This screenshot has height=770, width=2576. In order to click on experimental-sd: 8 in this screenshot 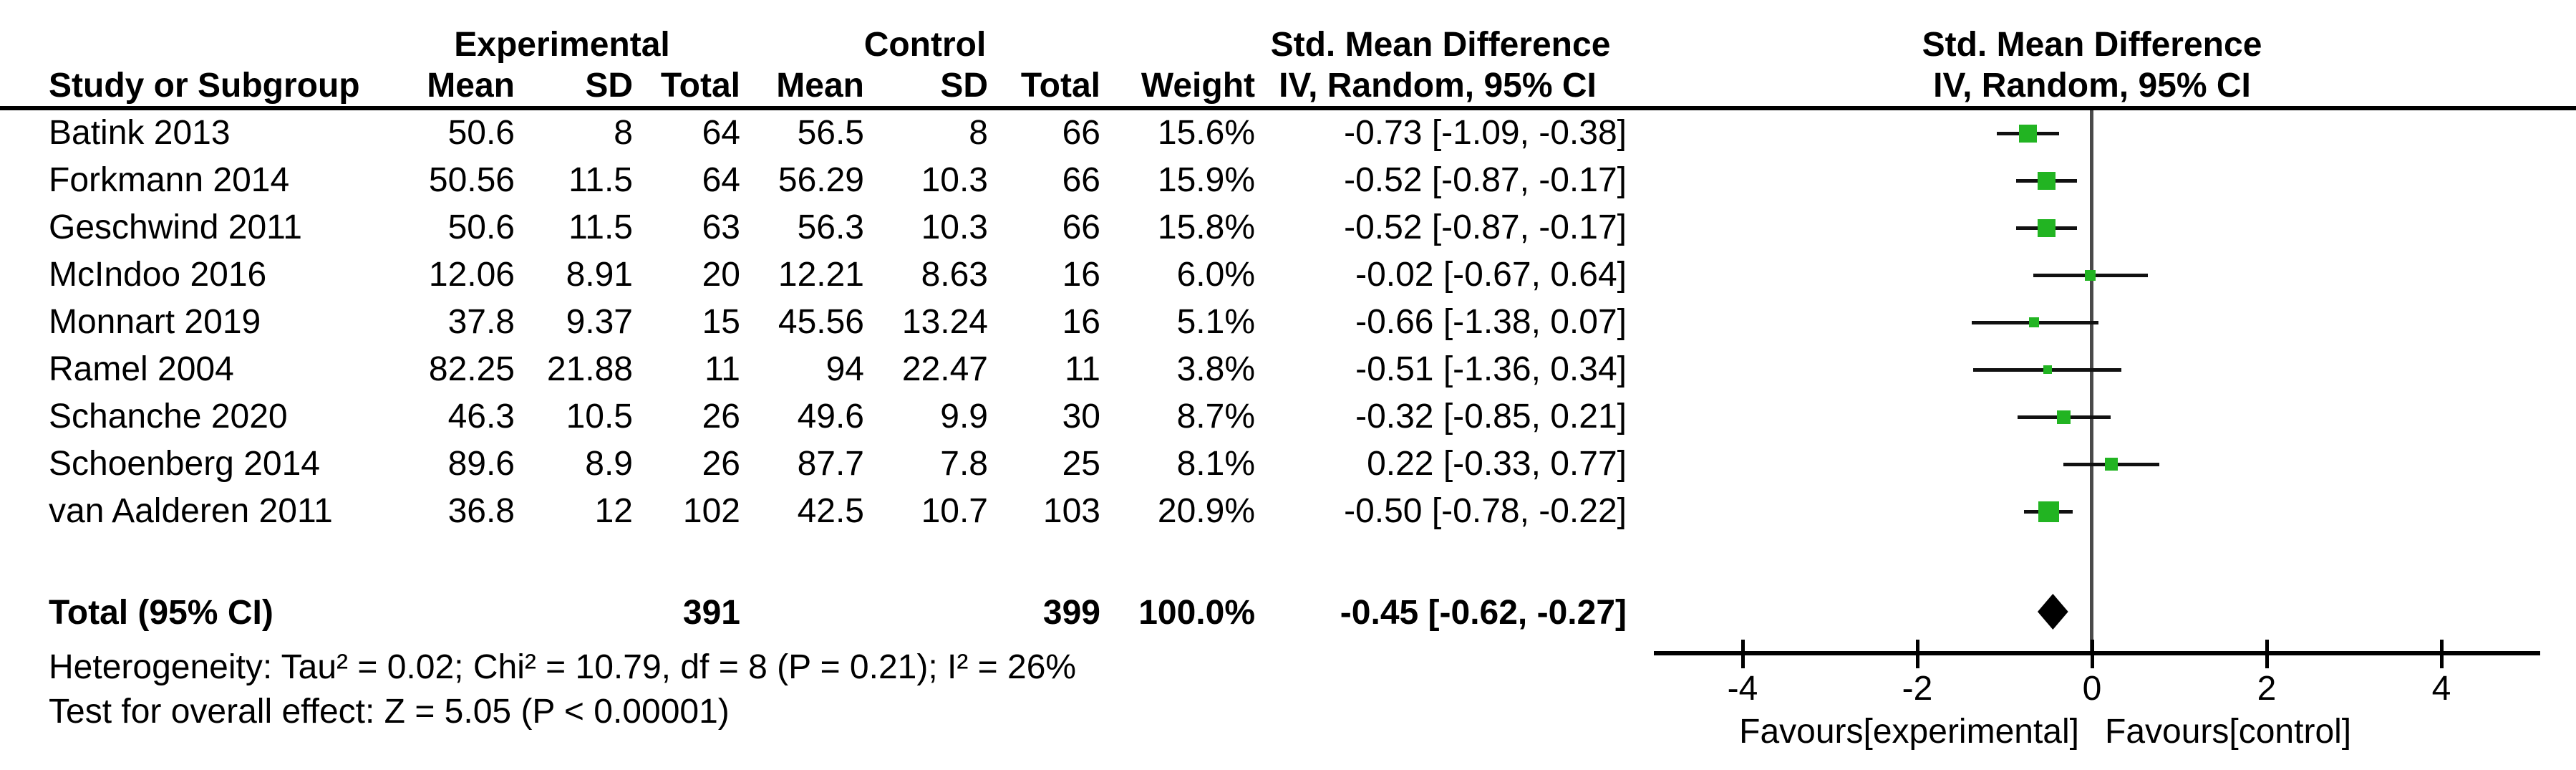, I will do `click(623, 133)`.